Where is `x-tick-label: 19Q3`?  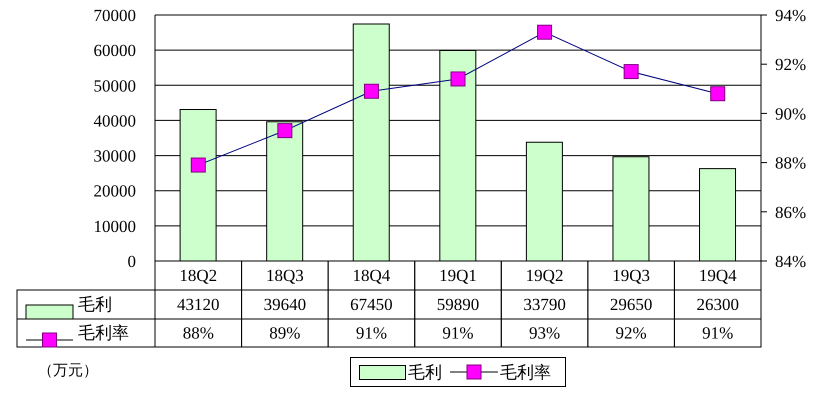
x-tick-label: 19Q3 is located at coordinates (631, 275).